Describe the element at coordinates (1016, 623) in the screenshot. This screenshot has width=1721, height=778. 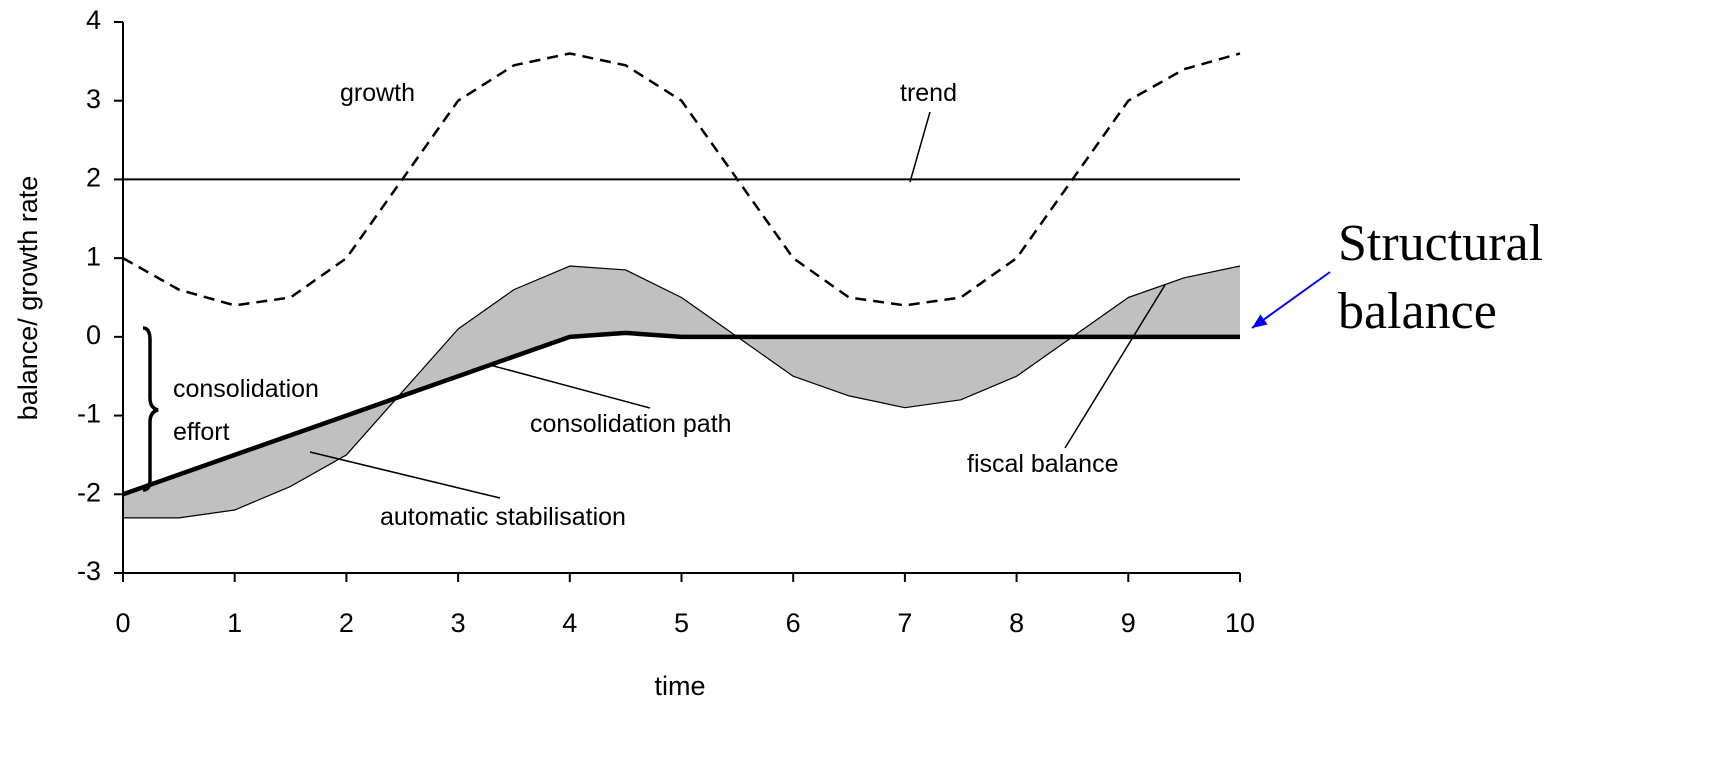
I see `x-tick-label: 8` at that location.